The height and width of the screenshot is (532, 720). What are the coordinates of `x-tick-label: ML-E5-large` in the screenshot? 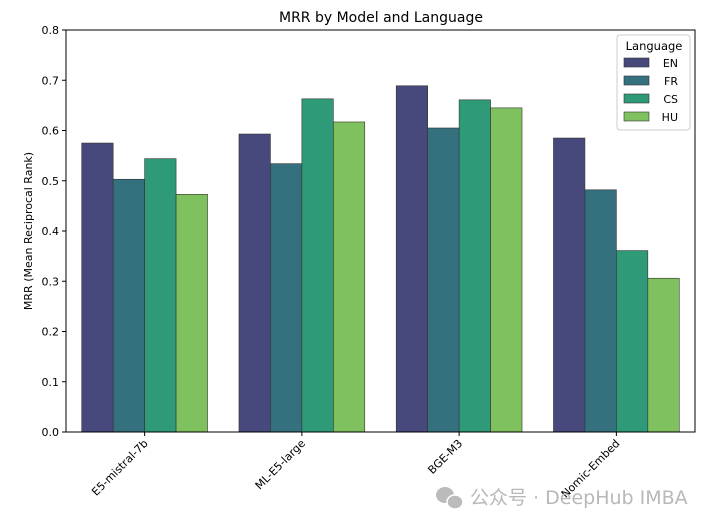 It's located at (280, 464).